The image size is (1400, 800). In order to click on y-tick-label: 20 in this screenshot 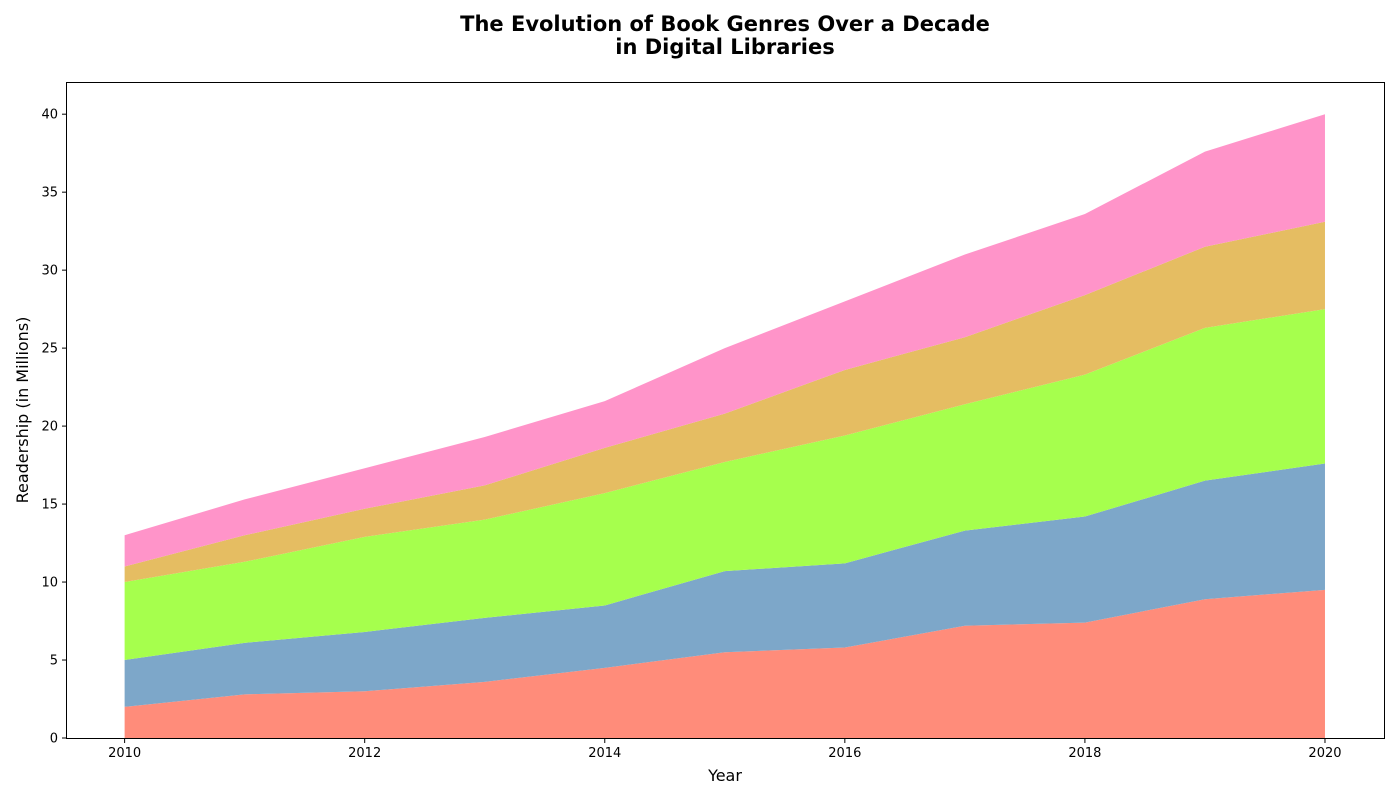, I will do `click(49, 427)`.